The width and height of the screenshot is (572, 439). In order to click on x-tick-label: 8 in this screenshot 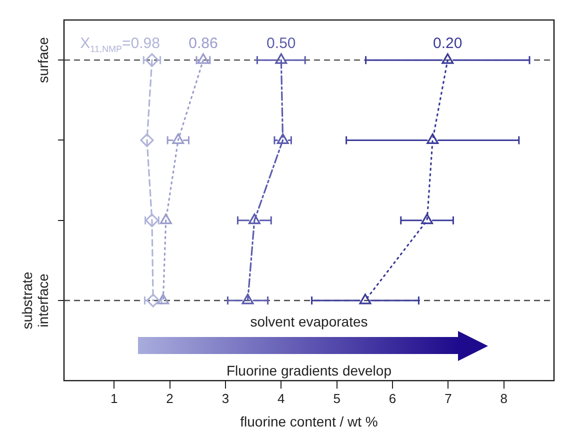, I will do `click(504, 398)`.